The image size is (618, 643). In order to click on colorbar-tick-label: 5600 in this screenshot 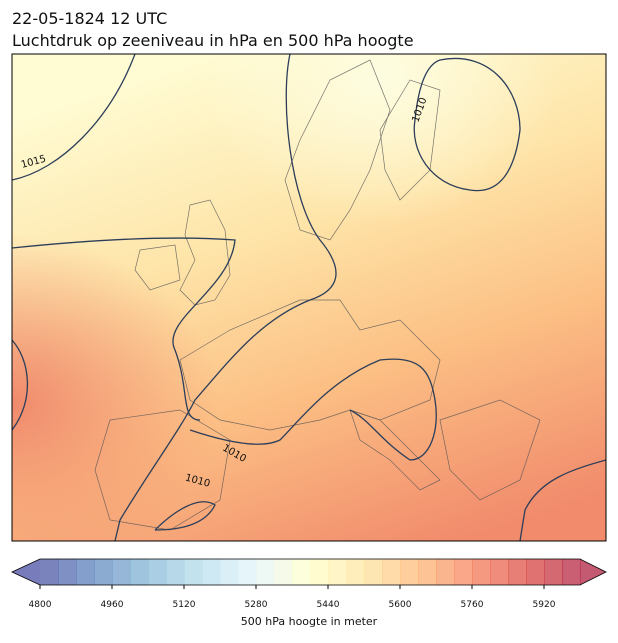, I will do `click(400, 605)`.